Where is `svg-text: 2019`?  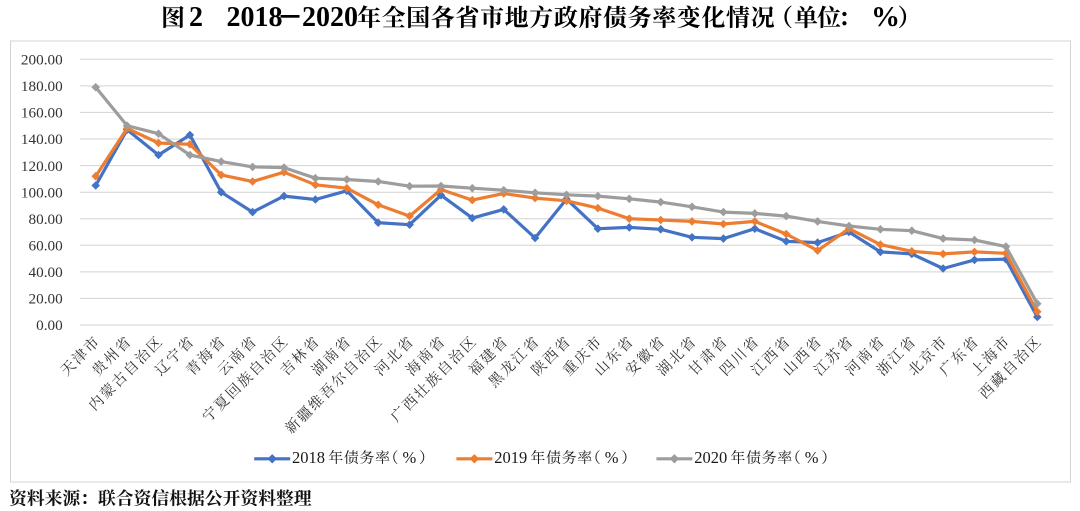 svg-text: 2019 is located at coordinates (510, 457).